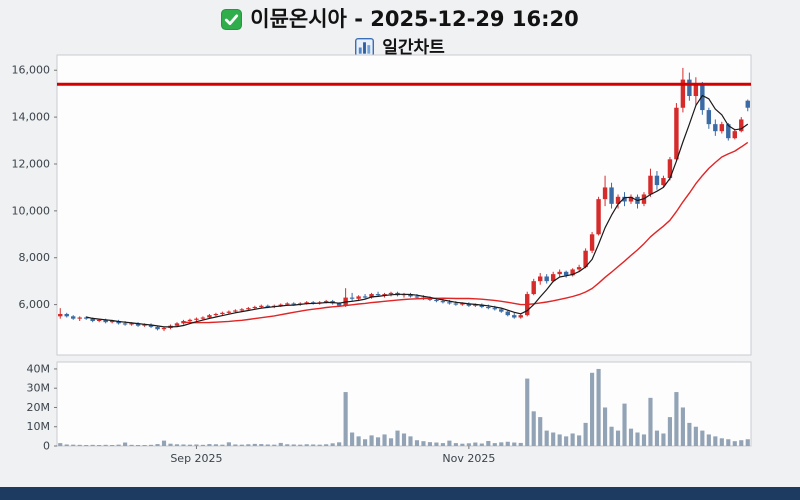 The height and width of the screenshot is (500, 800). I want to click on volume-bars-layer, so click(404, 407).